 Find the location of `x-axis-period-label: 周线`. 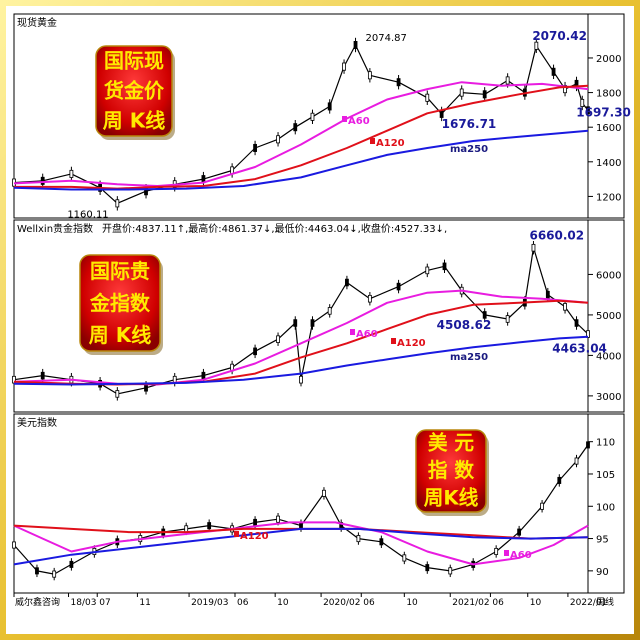

x-axis-period-label: 周线 is located at coordinates (605, 602).